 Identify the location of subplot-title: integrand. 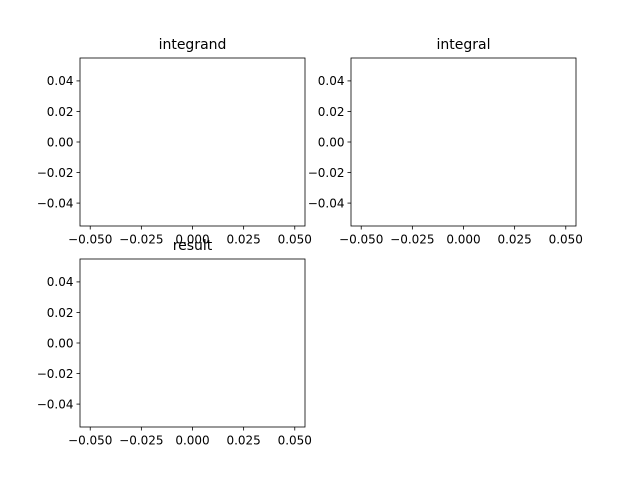
(193, 45).